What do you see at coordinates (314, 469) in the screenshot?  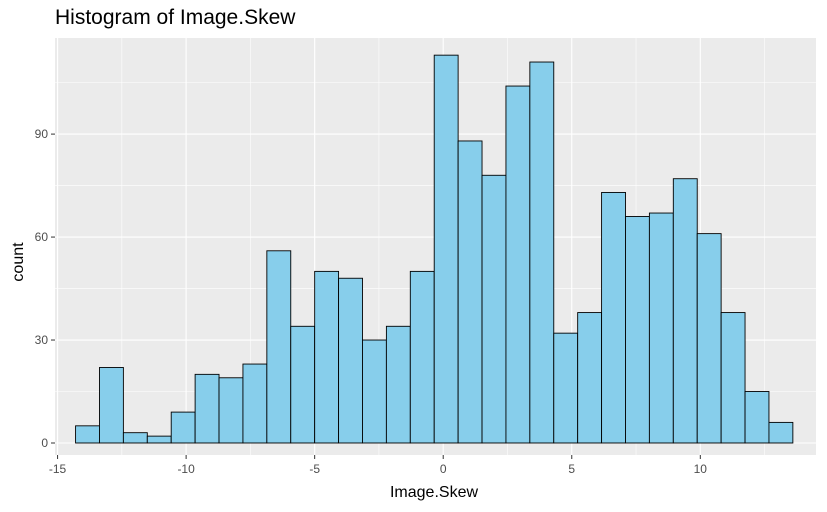 I see `x-tick-label: -5` at bounding box center [314, 469].